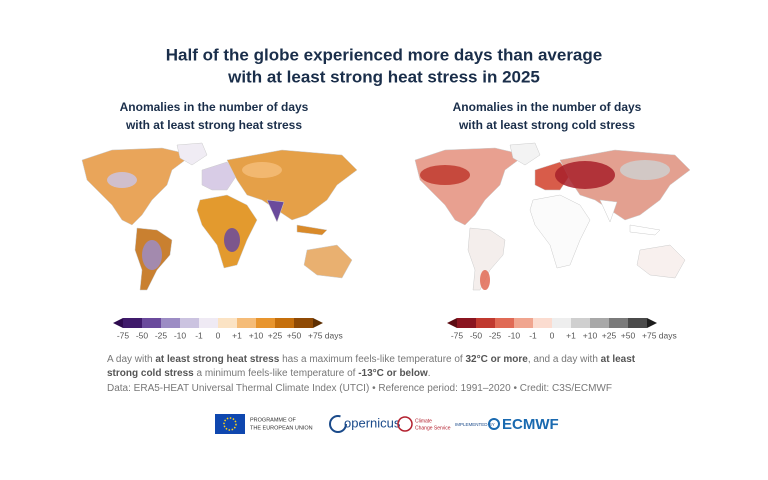  I want to click on eu-text: THE EUROPEAN UNION, so click(281, 428).